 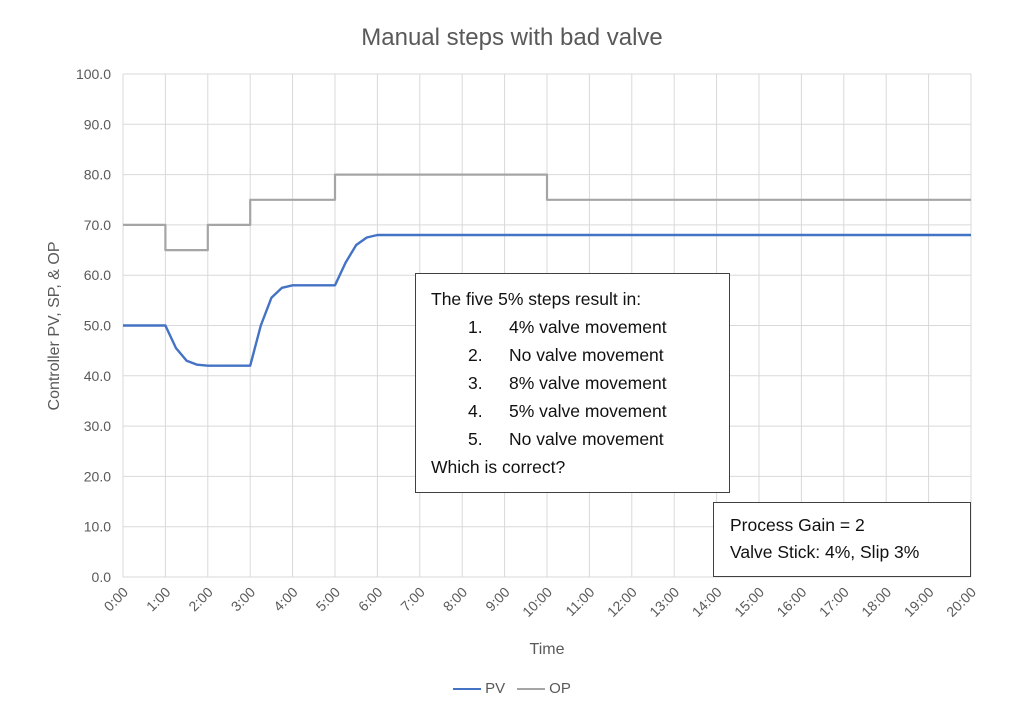 I want to click on option-text: 5% valve movement, so click(x=588, y=411).